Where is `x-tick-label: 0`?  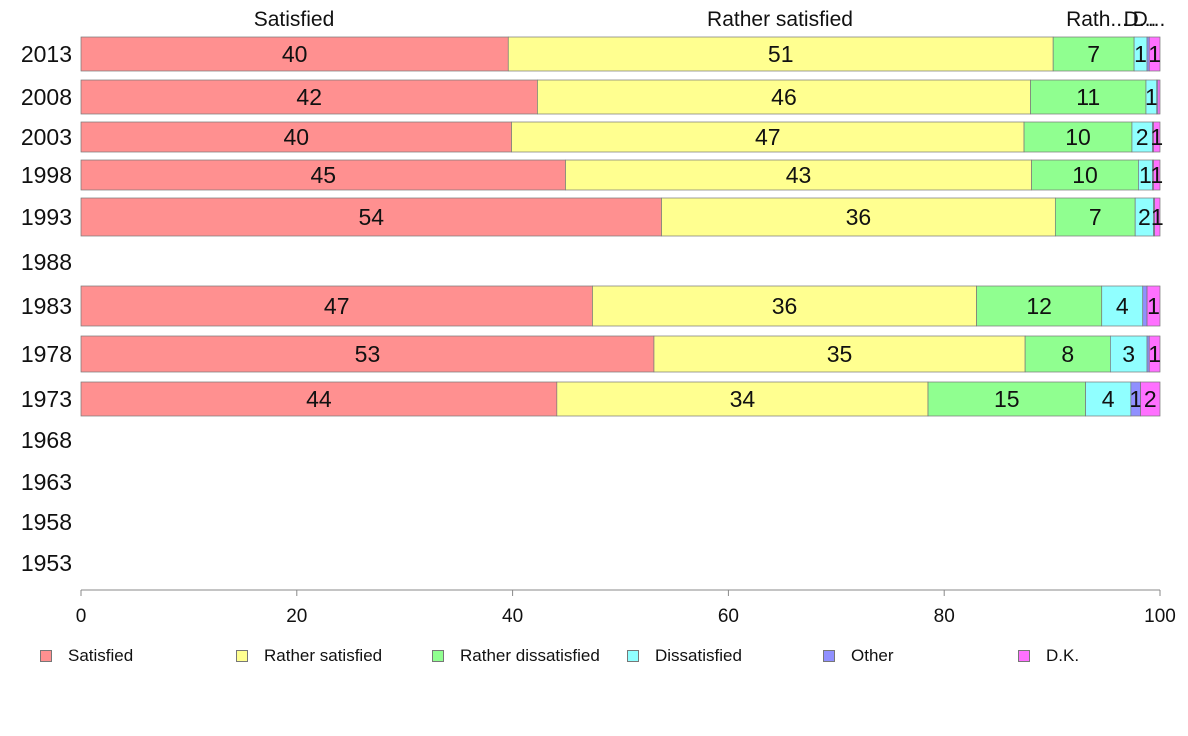
x-tick-label: 0 is located at coordinates (81, 616).